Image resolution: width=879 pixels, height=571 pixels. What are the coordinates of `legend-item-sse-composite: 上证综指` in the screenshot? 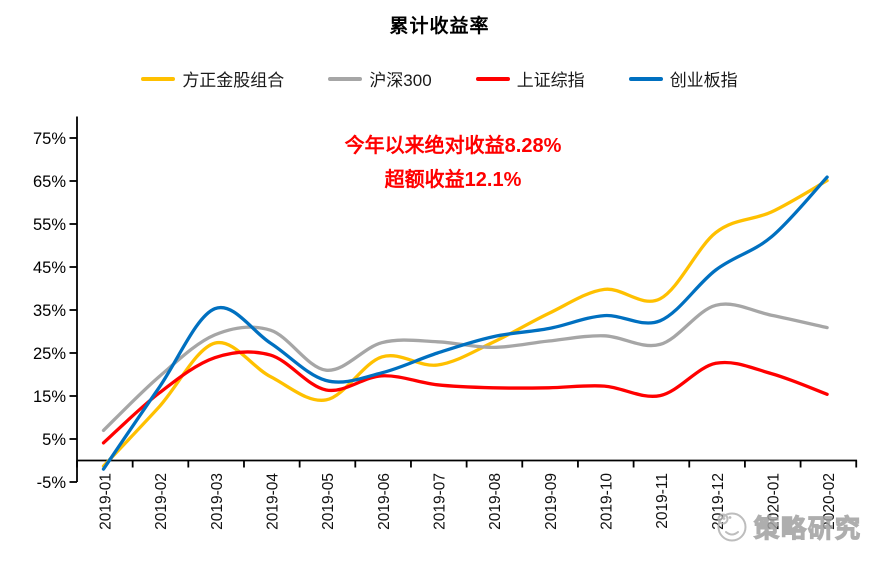 It's located at (530, 78).